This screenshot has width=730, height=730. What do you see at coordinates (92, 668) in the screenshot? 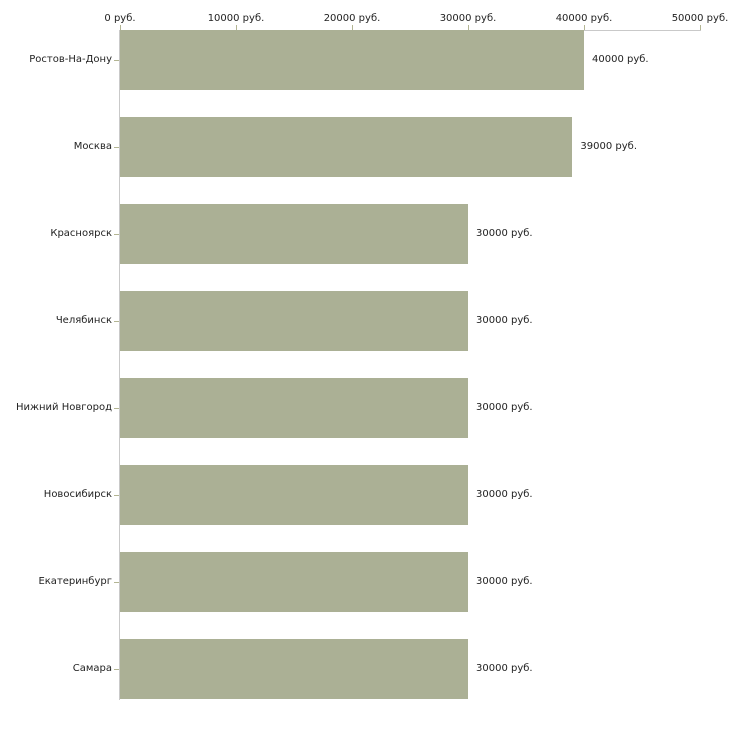
I see `category-label: Самара` at bounding box center [92, 668].